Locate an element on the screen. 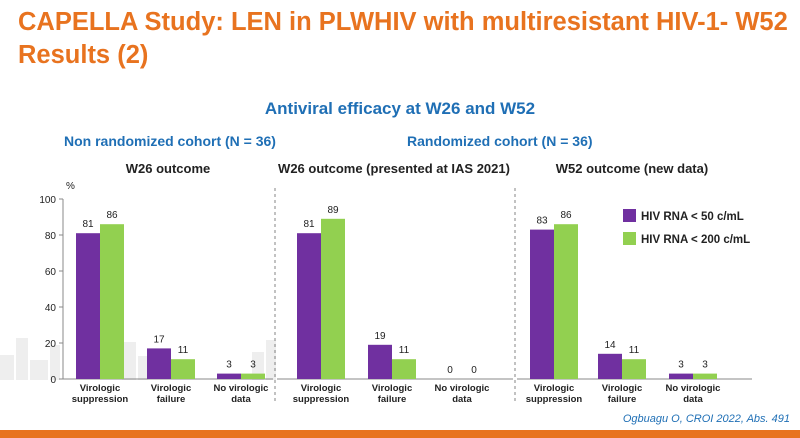  data-label: 14 is located at coordinates (610, 345).